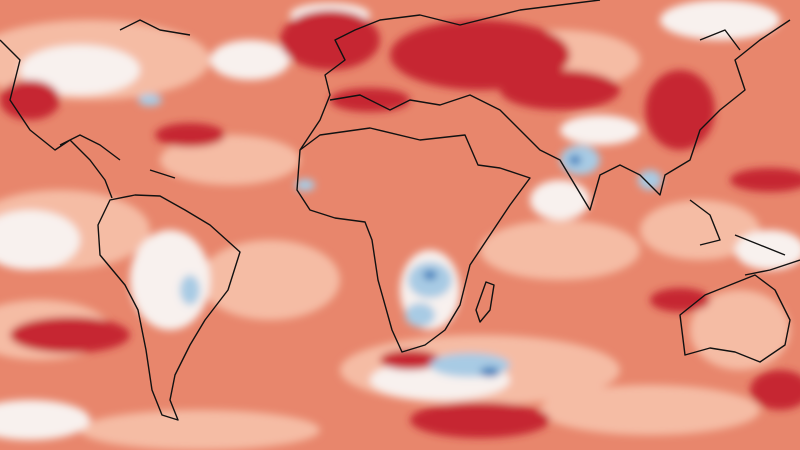 The height and width of the screenshot is (450, 800). What do you see at coordinates (744, 237) in the screenshot?
I see `southeast-asia-coast` at bounding box center [744, 237].